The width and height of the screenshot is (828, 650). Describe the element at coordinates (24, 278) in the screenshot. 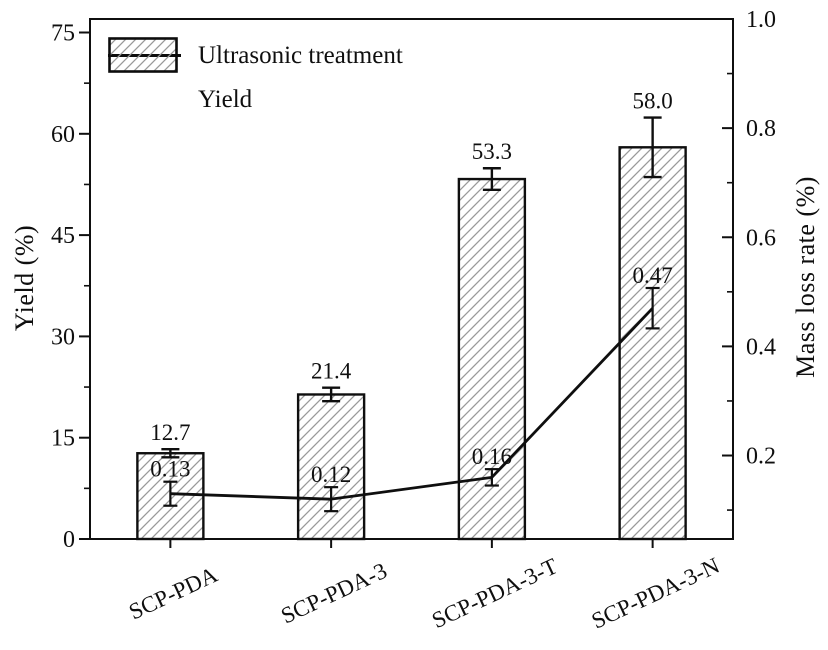

I see `left-axis-title: Yield (%)` at that location.